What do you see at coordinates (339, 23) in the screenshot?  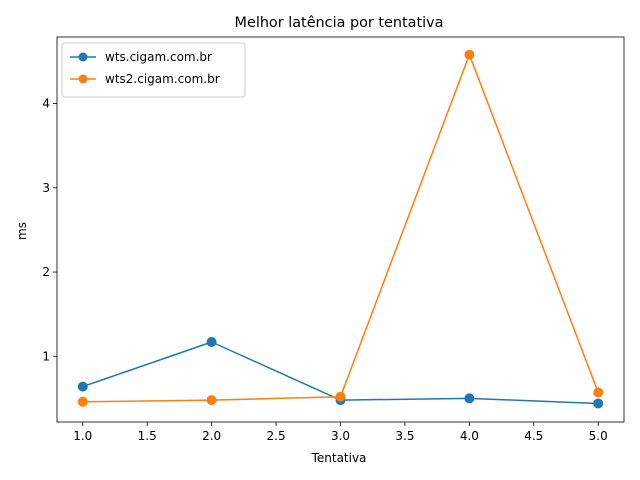 I see `chart-title: Melhor latência por tentativa` at bounding box center [339, 23].